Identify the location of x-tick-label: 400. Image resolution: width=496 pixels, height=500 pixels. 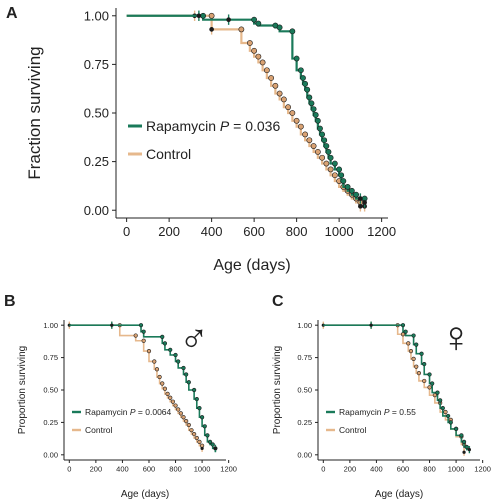
(376, 469).